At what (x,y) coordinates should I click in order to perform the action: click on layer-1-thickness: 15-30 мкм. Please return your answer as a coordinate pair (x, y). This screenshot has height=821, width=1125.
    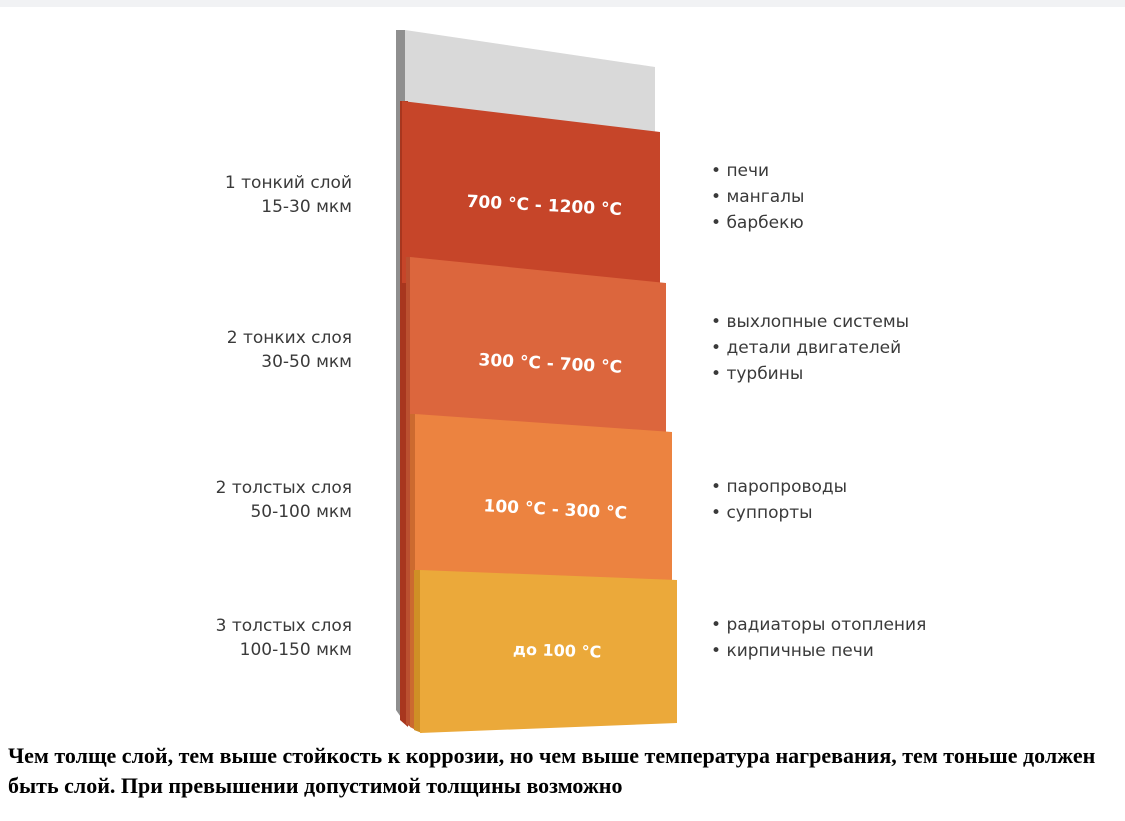
    Looking at the image, I should click on (306, 207).